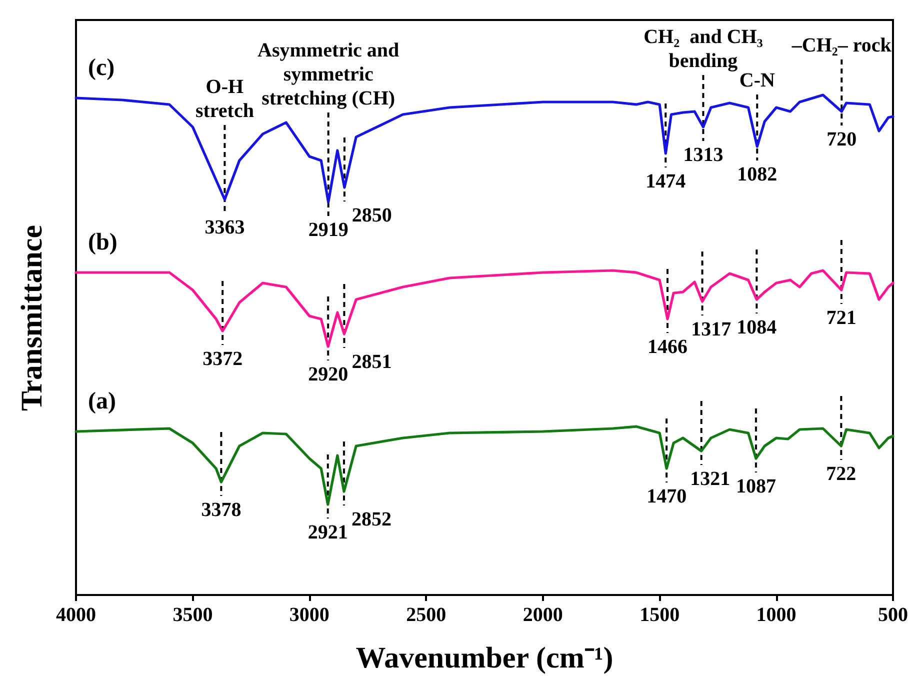 This screenshot has width=921, height=699. Describe the element at coordinates (192, 615) in the screenshot. I see `x-tick-label: 3500` at that location.